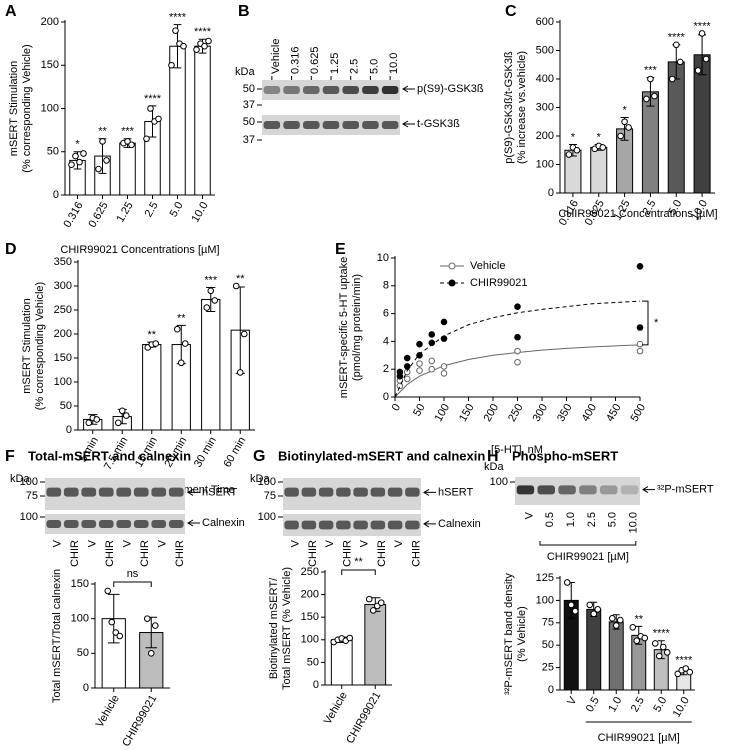  What do you see at coordinates (249, 140) in the screenshot?
I see `marker-label: 37` at bounding box center [249, 140].